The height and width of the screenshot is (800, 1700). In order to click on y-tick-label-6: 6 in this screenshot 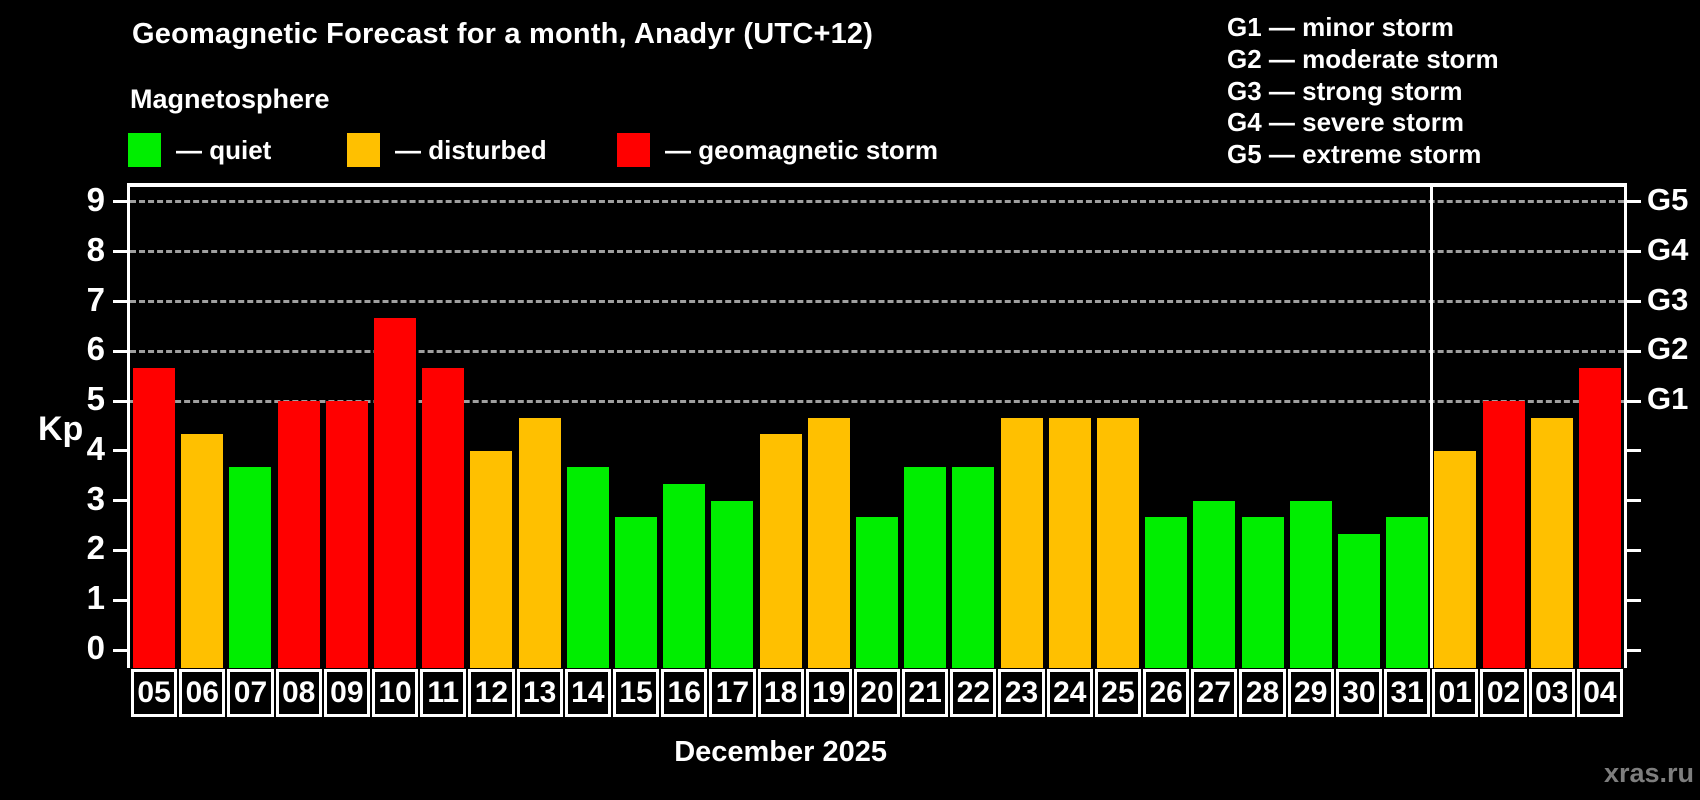, I will do `click(95, 349)`.